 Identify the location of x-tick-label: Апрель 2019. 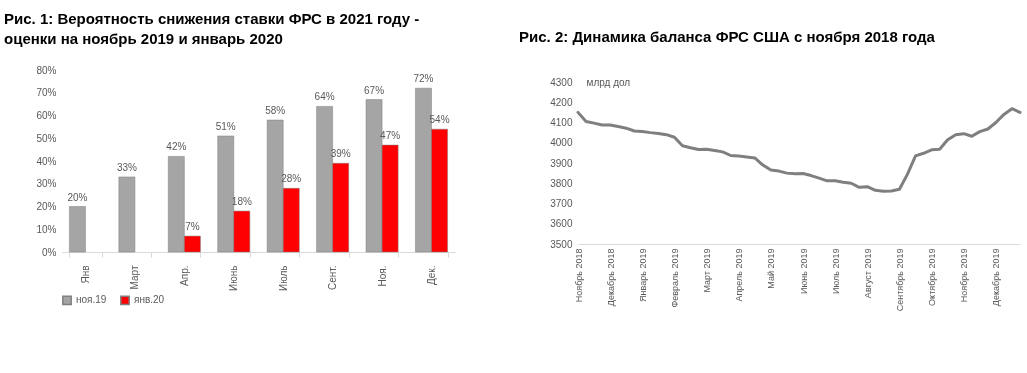
(739, 275).